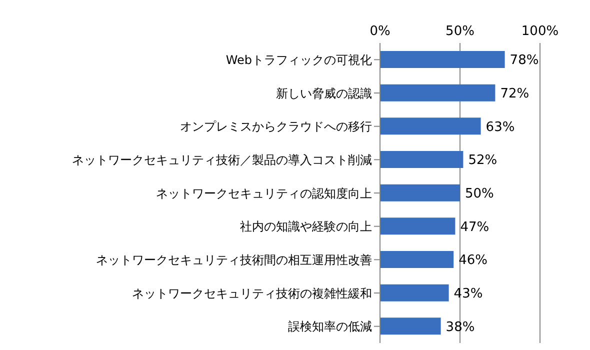 The width and height of the screenshot is (590, 350). What do you see at coordinates (479, 194) in the screenshot?
I see `data-label: 50%` at bounding box center [479, 194].